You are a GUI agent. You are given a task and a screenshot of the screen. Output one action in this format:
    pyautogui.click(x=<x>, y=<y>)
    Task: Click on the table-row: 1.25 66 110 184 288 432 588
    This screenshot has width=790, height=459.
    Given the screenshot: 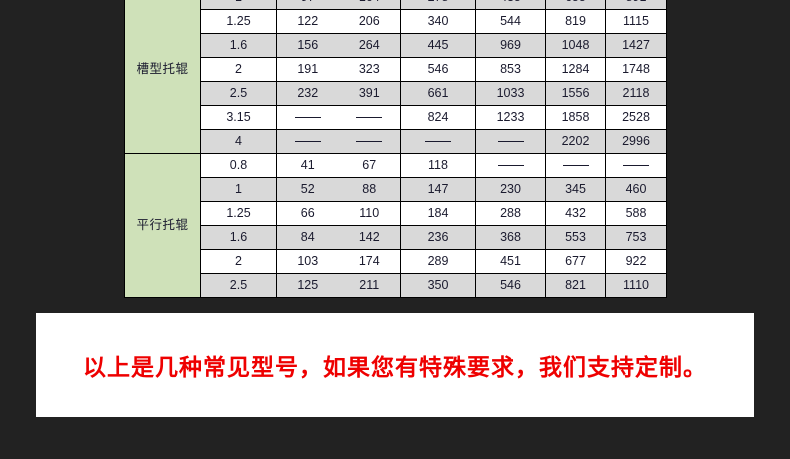 What is the action you would take?
    pyautogui.click(x=396, y=213)
    